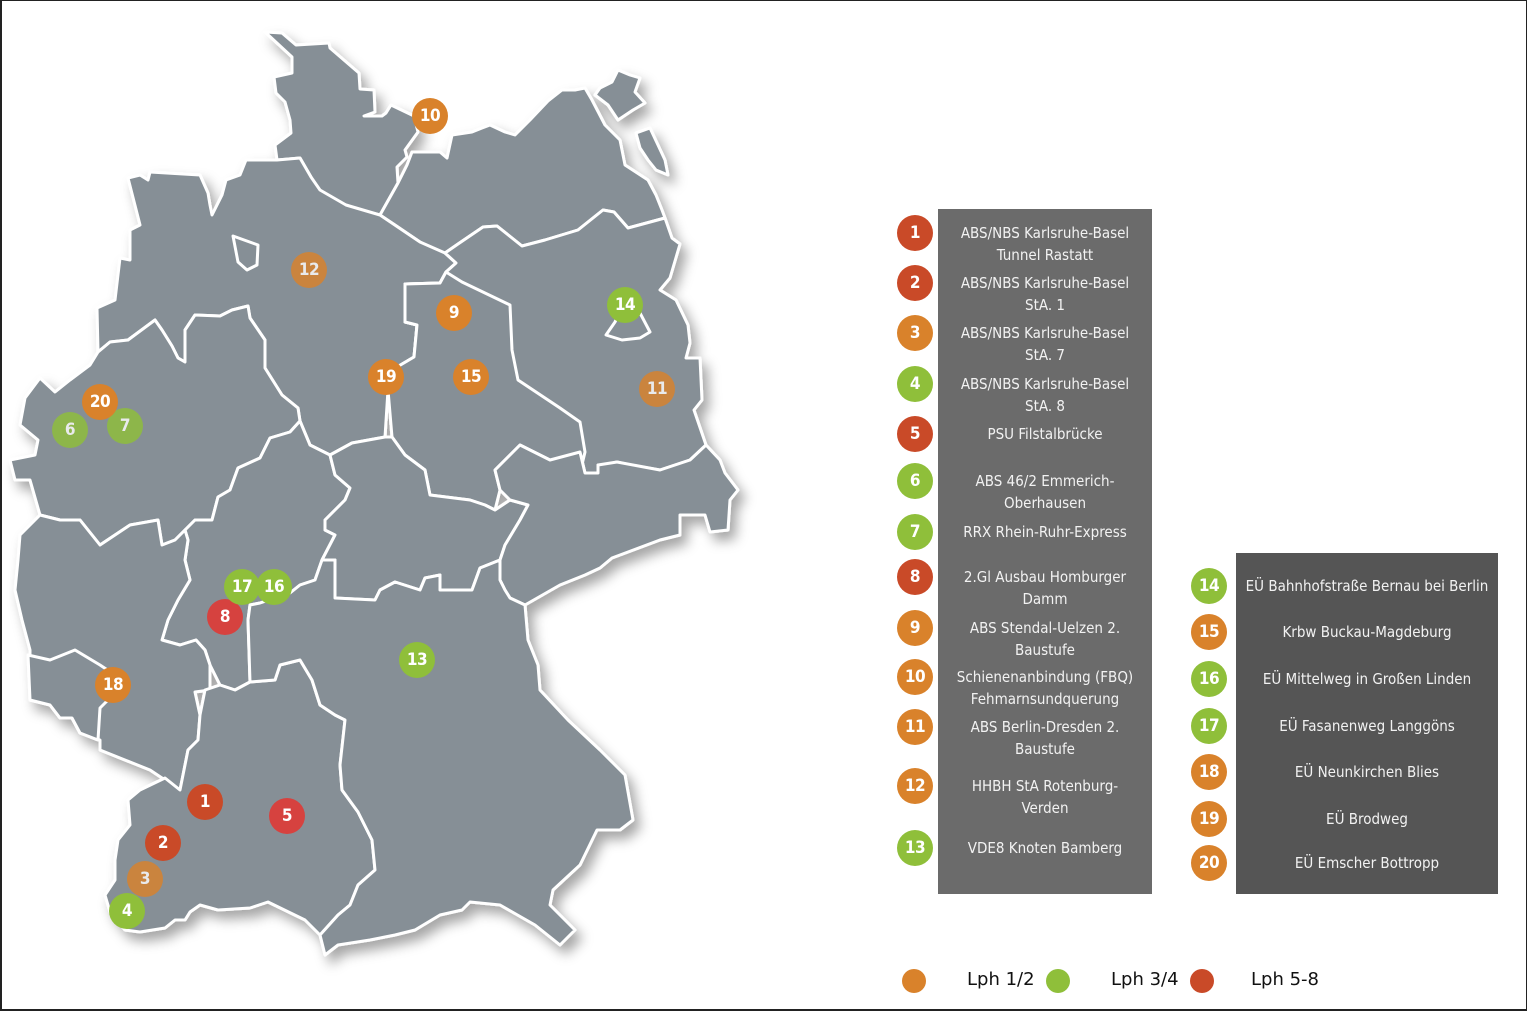 The height and width of the screenshot is (1013, 1529). Describe the element at coordinates (1045, 677) in the screenshot. I see `legend-label-line: Schienenanbindung (FBQ)` at that location.